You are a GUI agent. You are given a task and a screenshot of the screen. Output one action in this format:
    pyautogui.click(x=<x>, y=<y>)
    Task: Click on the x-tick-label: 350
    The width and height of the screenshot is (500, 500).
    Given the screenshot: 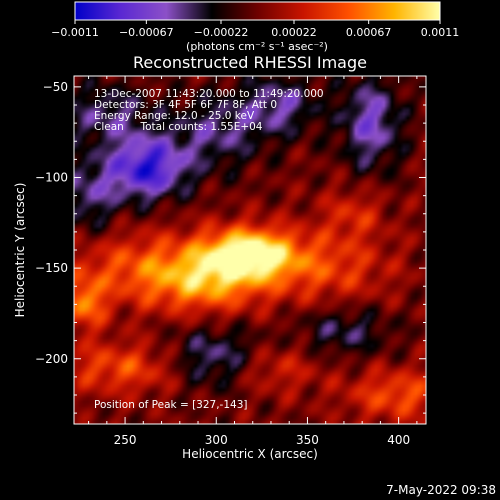 What is the action you would take?
    pyautogui.click(x=307, y=440)
    